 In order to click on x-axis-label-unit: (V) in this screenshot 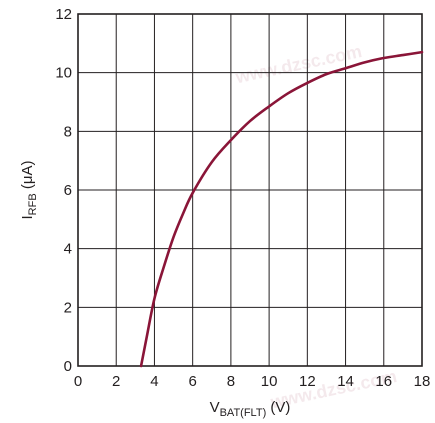, I will do `click(278, 407)`.